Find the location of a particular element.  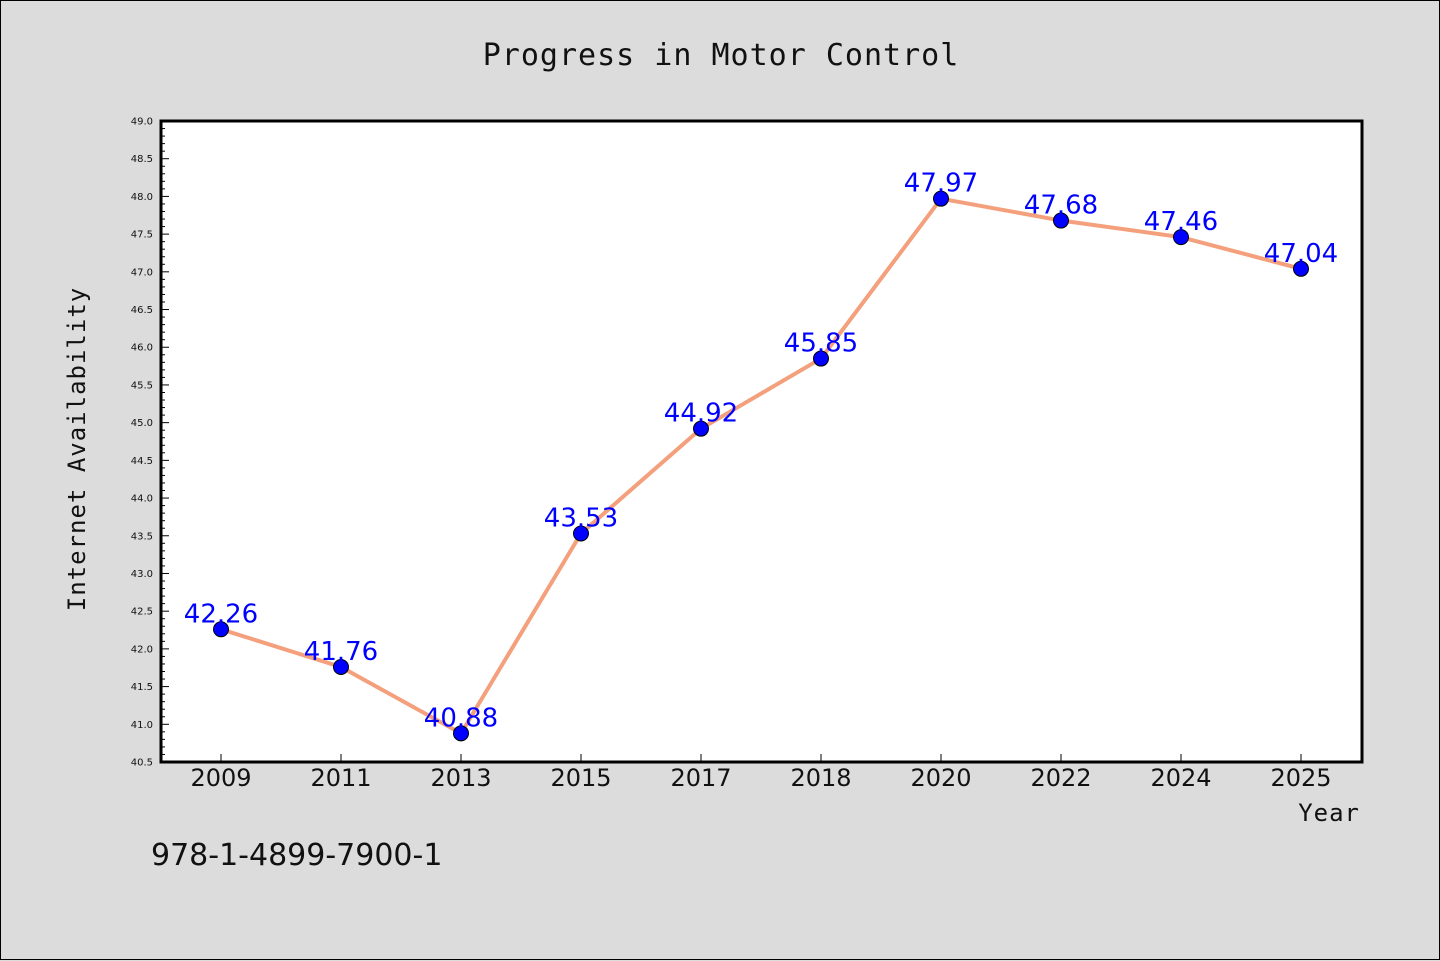

y-tick-label: 47.5 is located at coordinates (142, 235).